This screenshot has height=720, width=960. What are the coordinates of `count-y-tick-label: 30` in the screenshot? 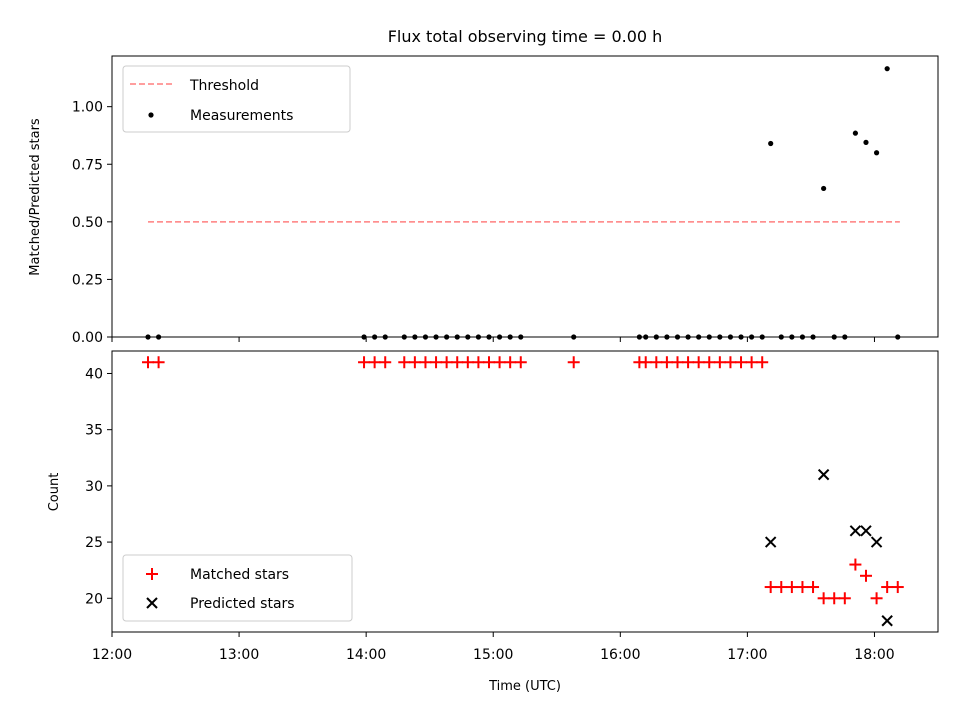 It's located at (94, 487).